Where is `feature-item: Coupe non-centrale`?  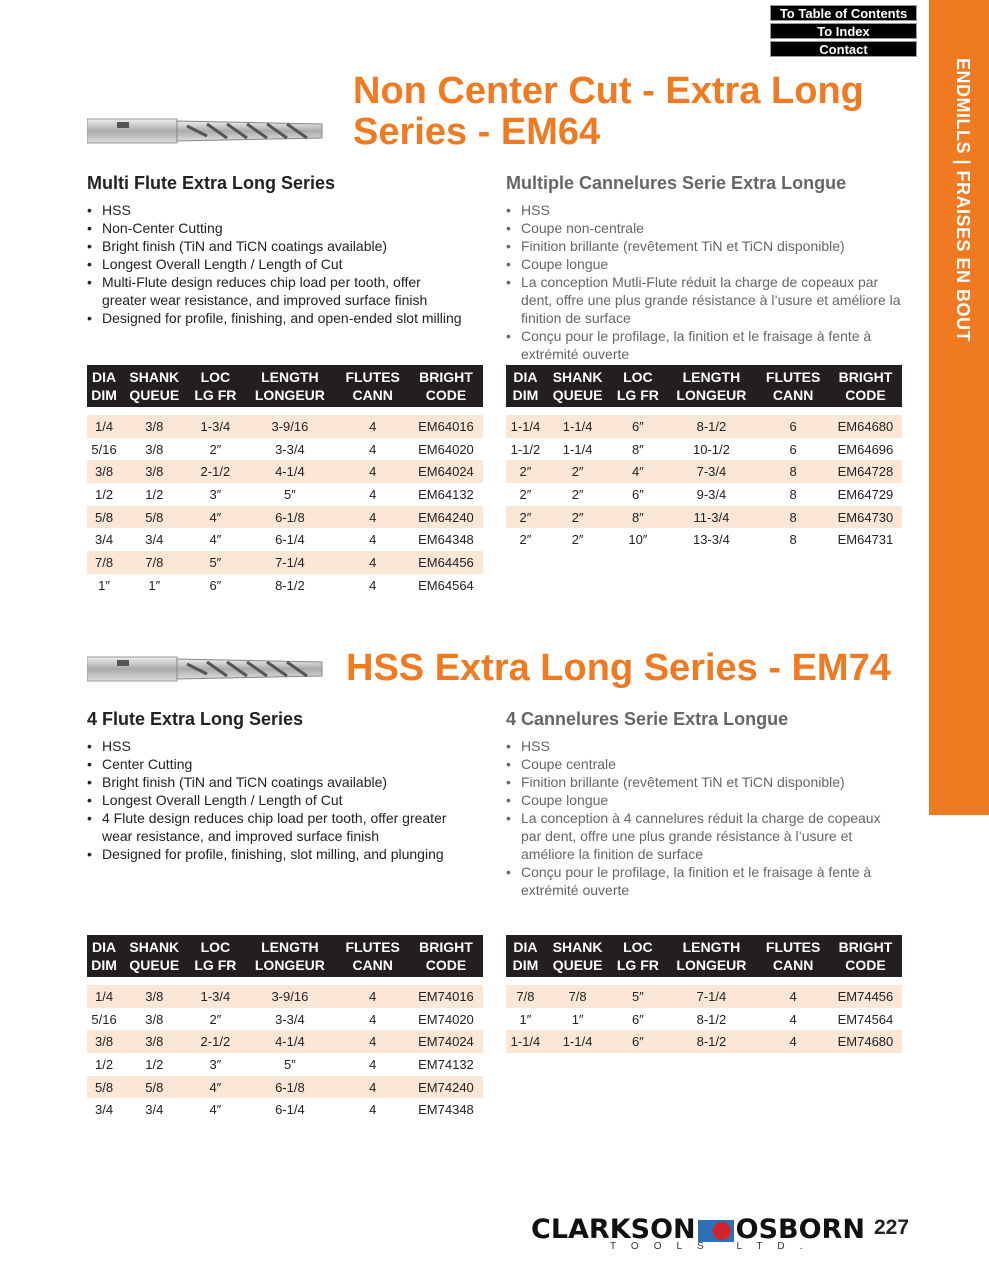 feature-item: Coupe non-centrale is located at coordinates (706, 228).